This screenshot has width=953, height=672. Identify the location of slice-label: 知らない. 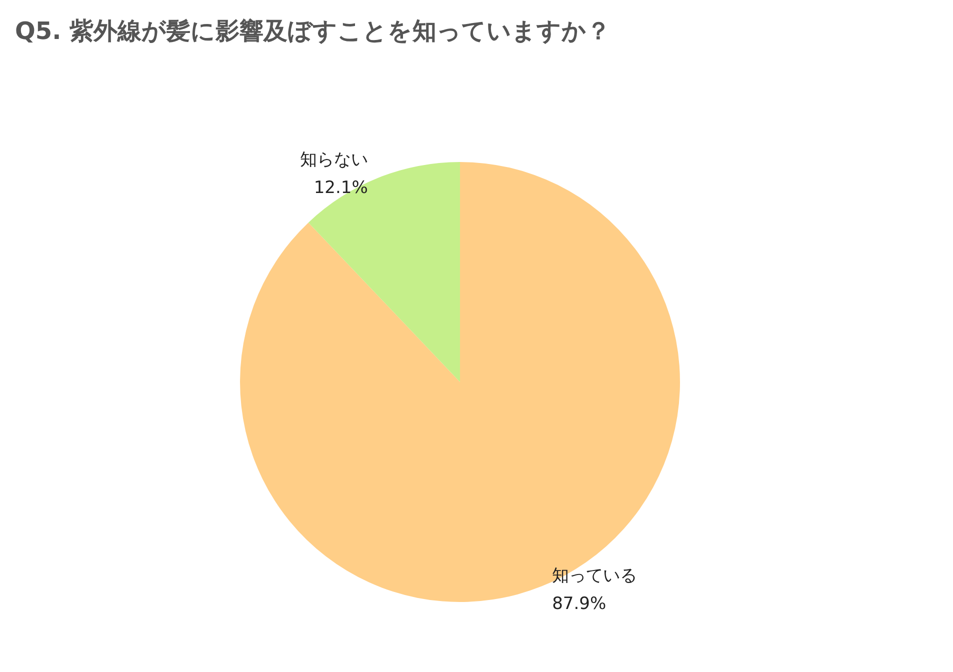
(334, 160).